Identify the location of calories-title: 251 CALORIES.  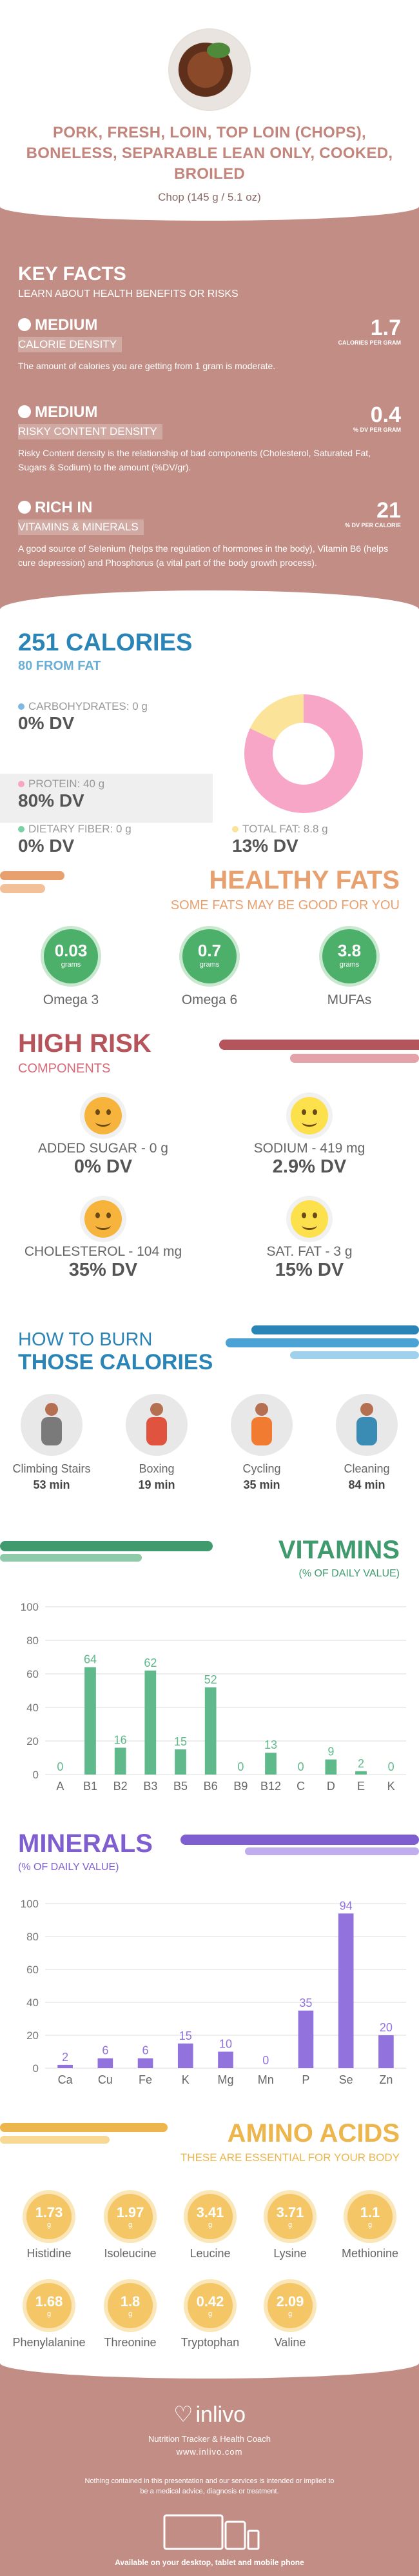
(105, 642).